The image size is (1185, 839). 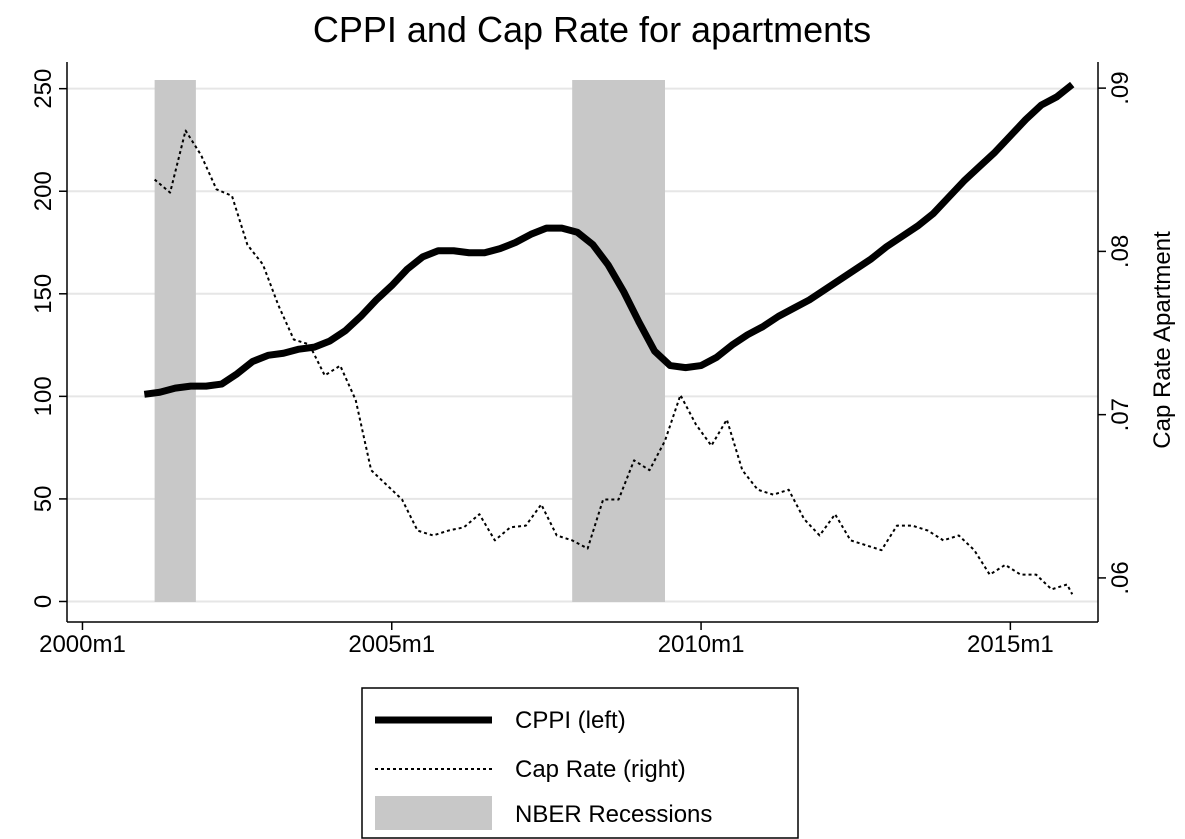 I want to click on y2-axis-label: Cap Rate Apartment, so click(x=1162, y=340).